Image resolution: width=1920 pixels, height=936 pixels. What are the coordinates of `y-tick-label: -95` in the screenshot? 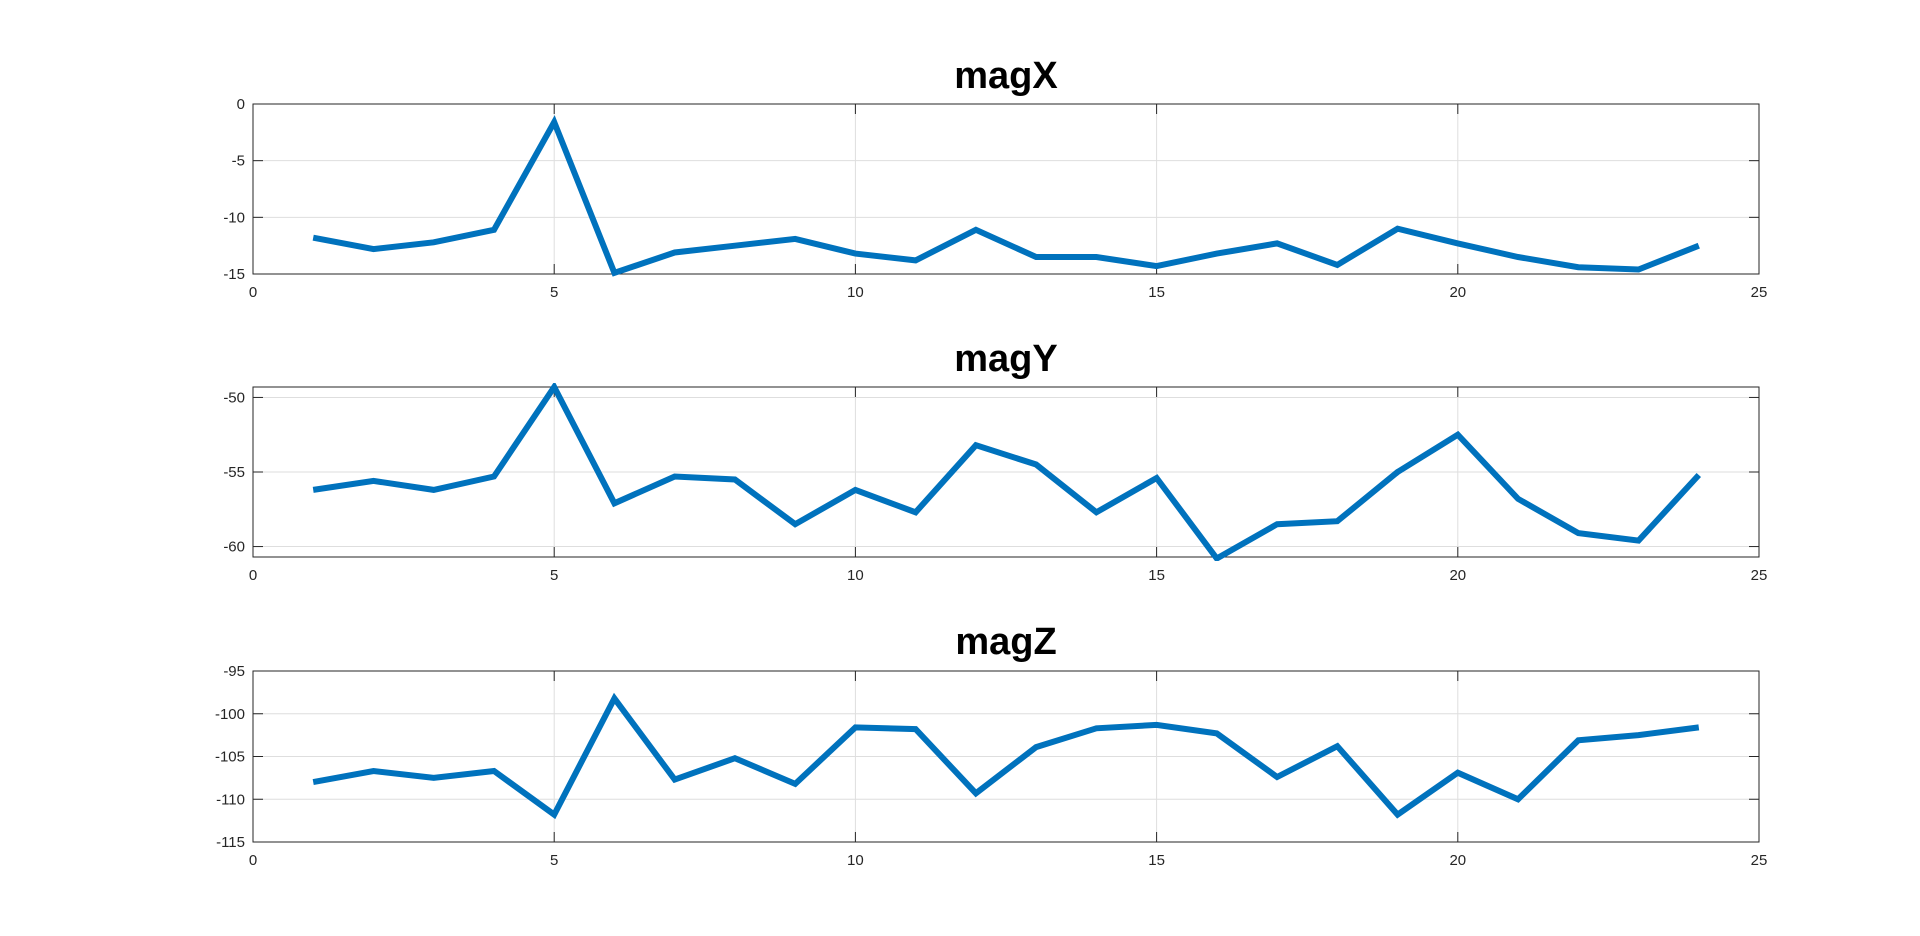 It's located at (234, 671).